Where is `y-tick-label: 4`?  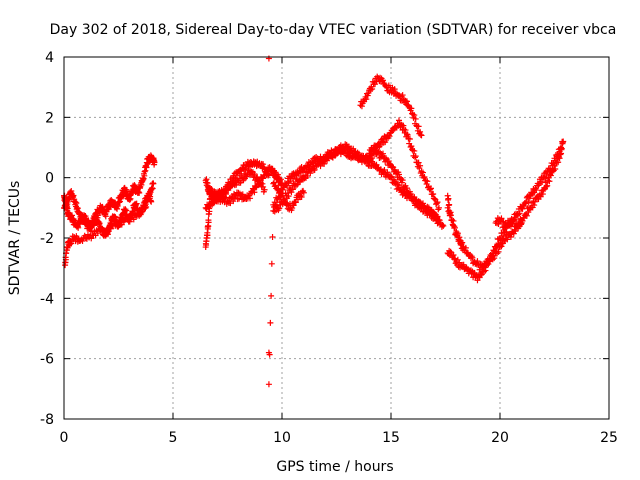
y-tick-label: 4 is located at coordinates (49, 58).